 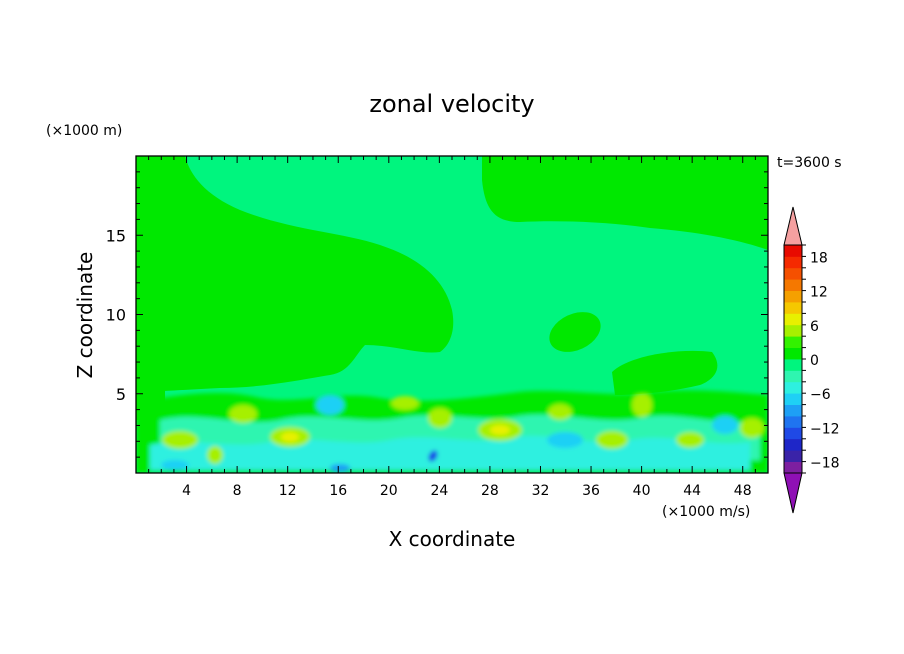 I want to click on x-axis-label: X coordinate, so click(x=452, y=539).